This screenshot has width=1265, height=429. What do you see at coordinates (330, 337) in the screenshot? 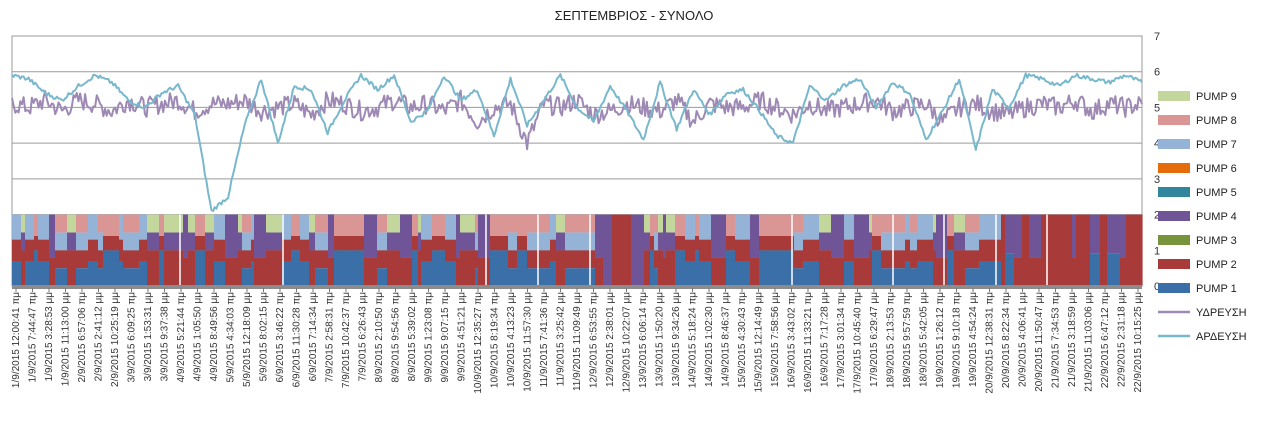
I see `x-tick-label: 7/9/2015 2:58:31 πμ` at bounding box center [330, 337].